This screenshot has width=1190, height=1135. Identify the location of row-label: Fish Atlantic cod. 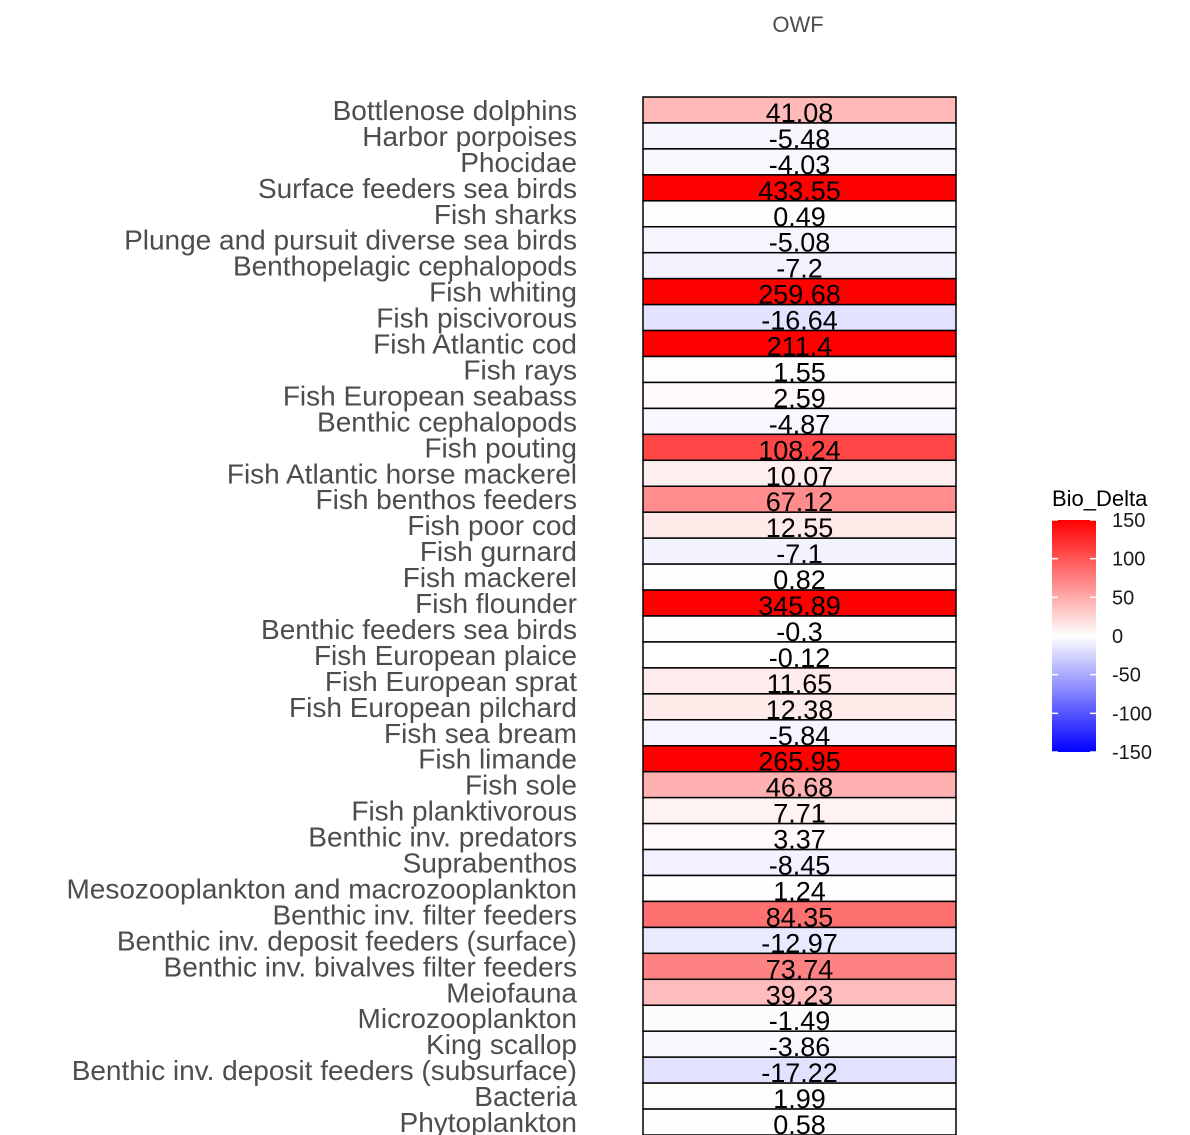
(475, 344).